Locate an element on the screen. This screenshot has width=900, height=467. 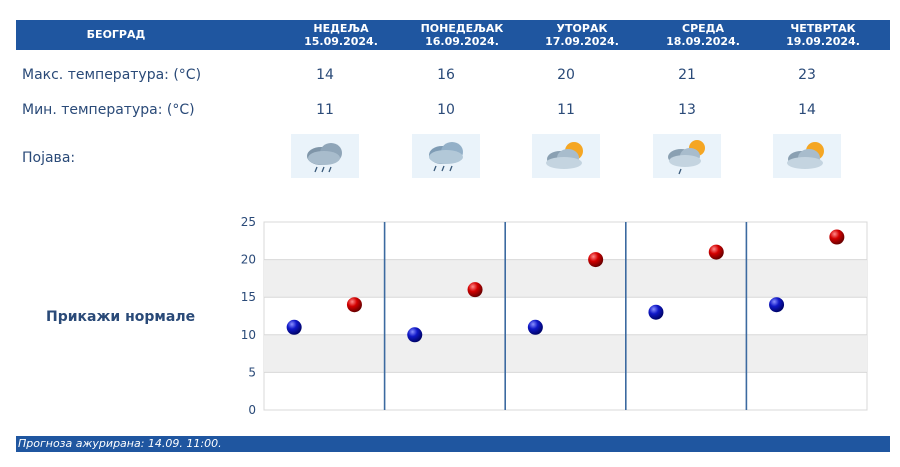
day-column-1: ПОНЕДЕЉАК 16.09.2024. is located at coordinates (462, 35).